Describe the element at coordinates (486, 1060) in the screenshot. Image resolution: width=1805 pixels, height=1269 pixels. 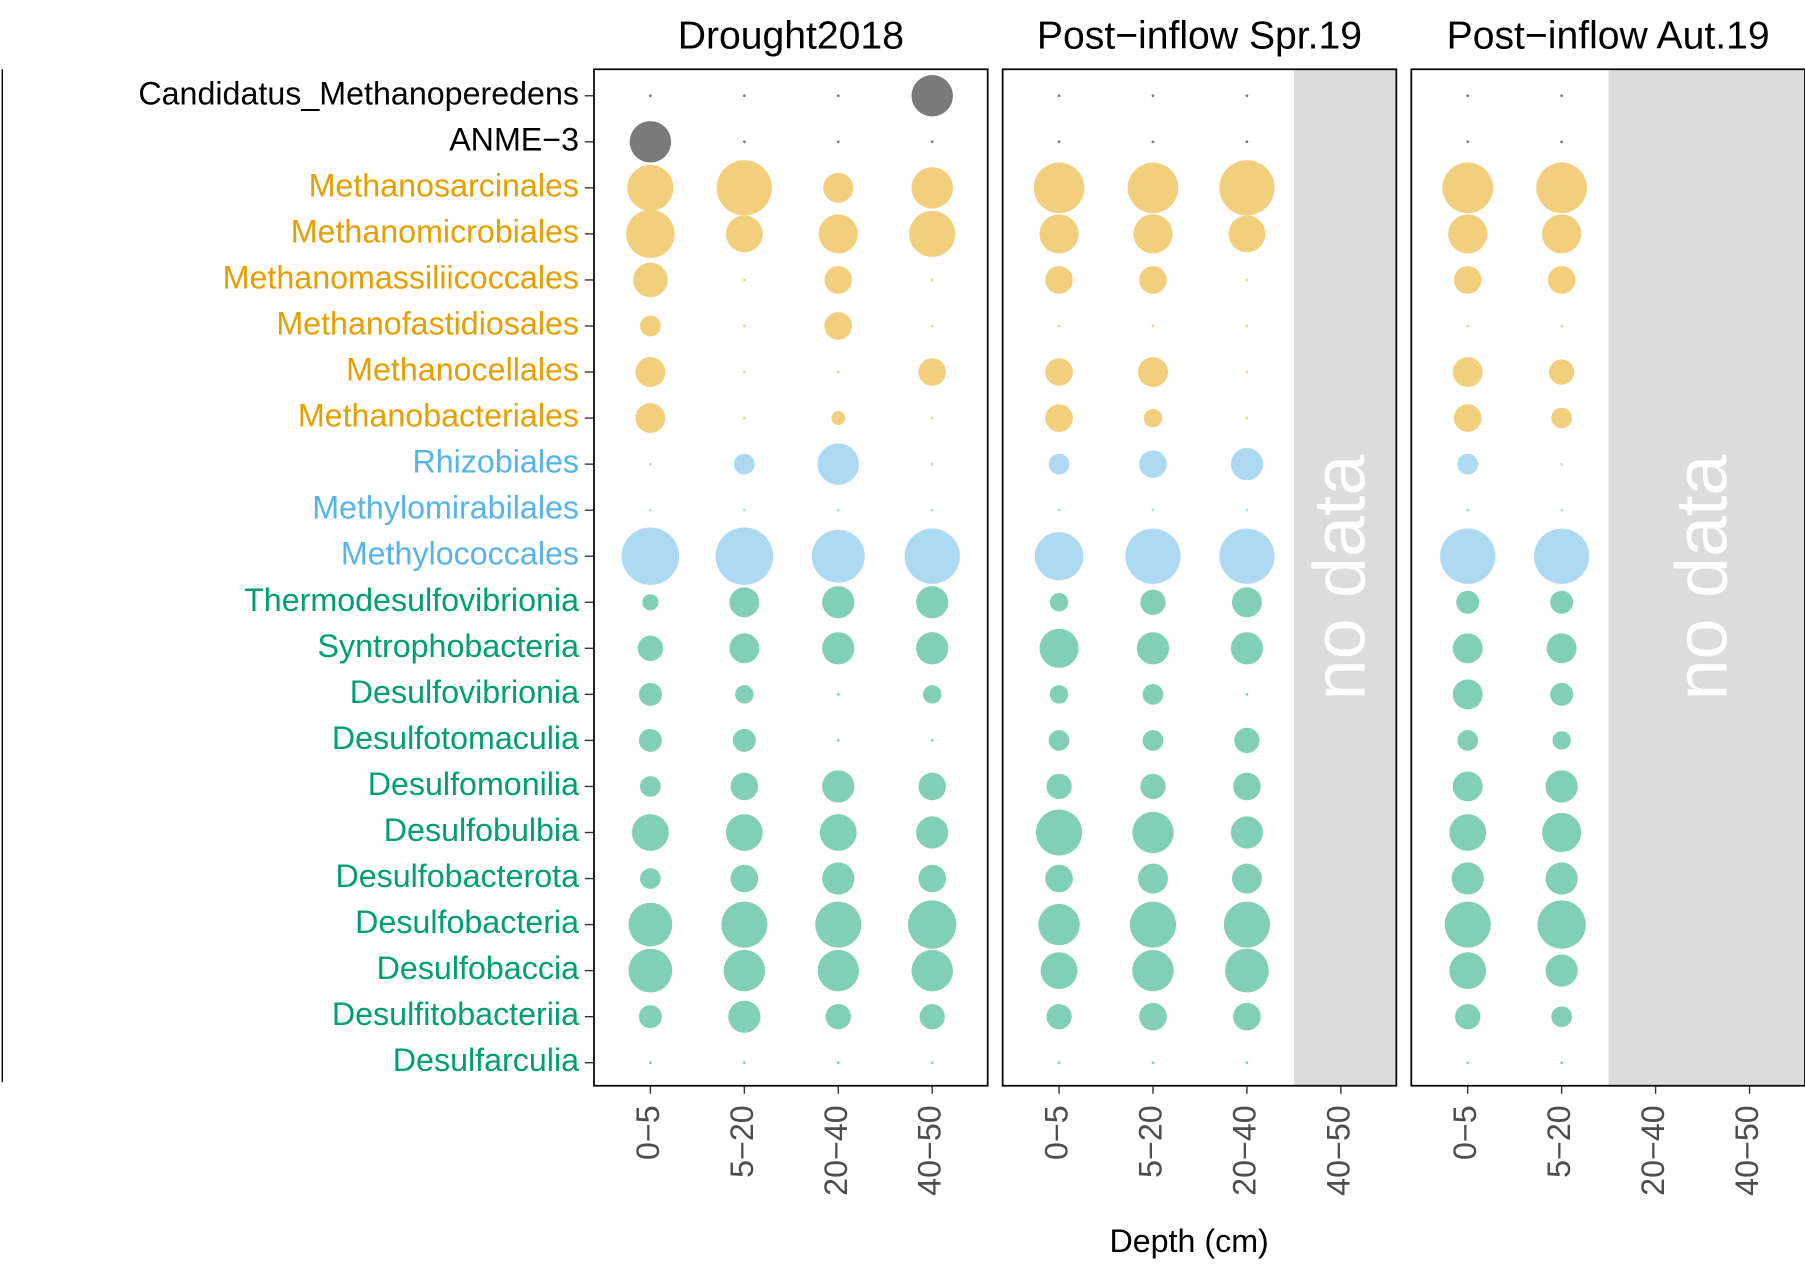
I see `category-label: Desulfarculia` at that location.